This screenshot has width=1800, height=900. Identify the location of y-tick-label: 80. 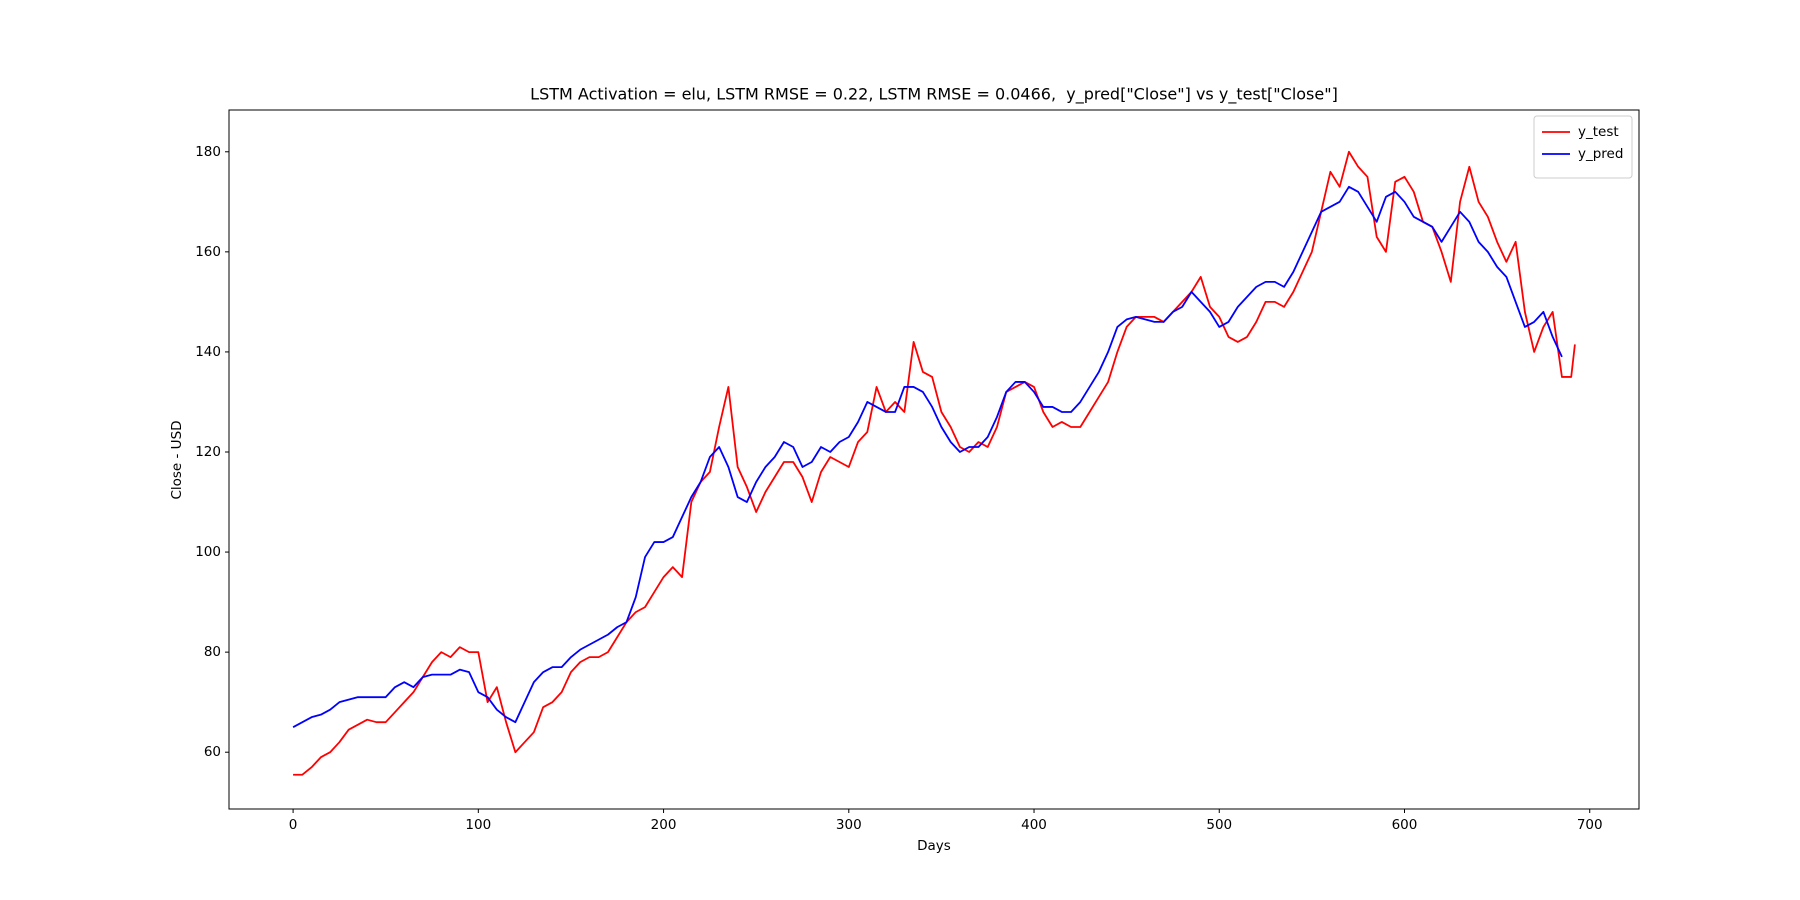
(212, 652).